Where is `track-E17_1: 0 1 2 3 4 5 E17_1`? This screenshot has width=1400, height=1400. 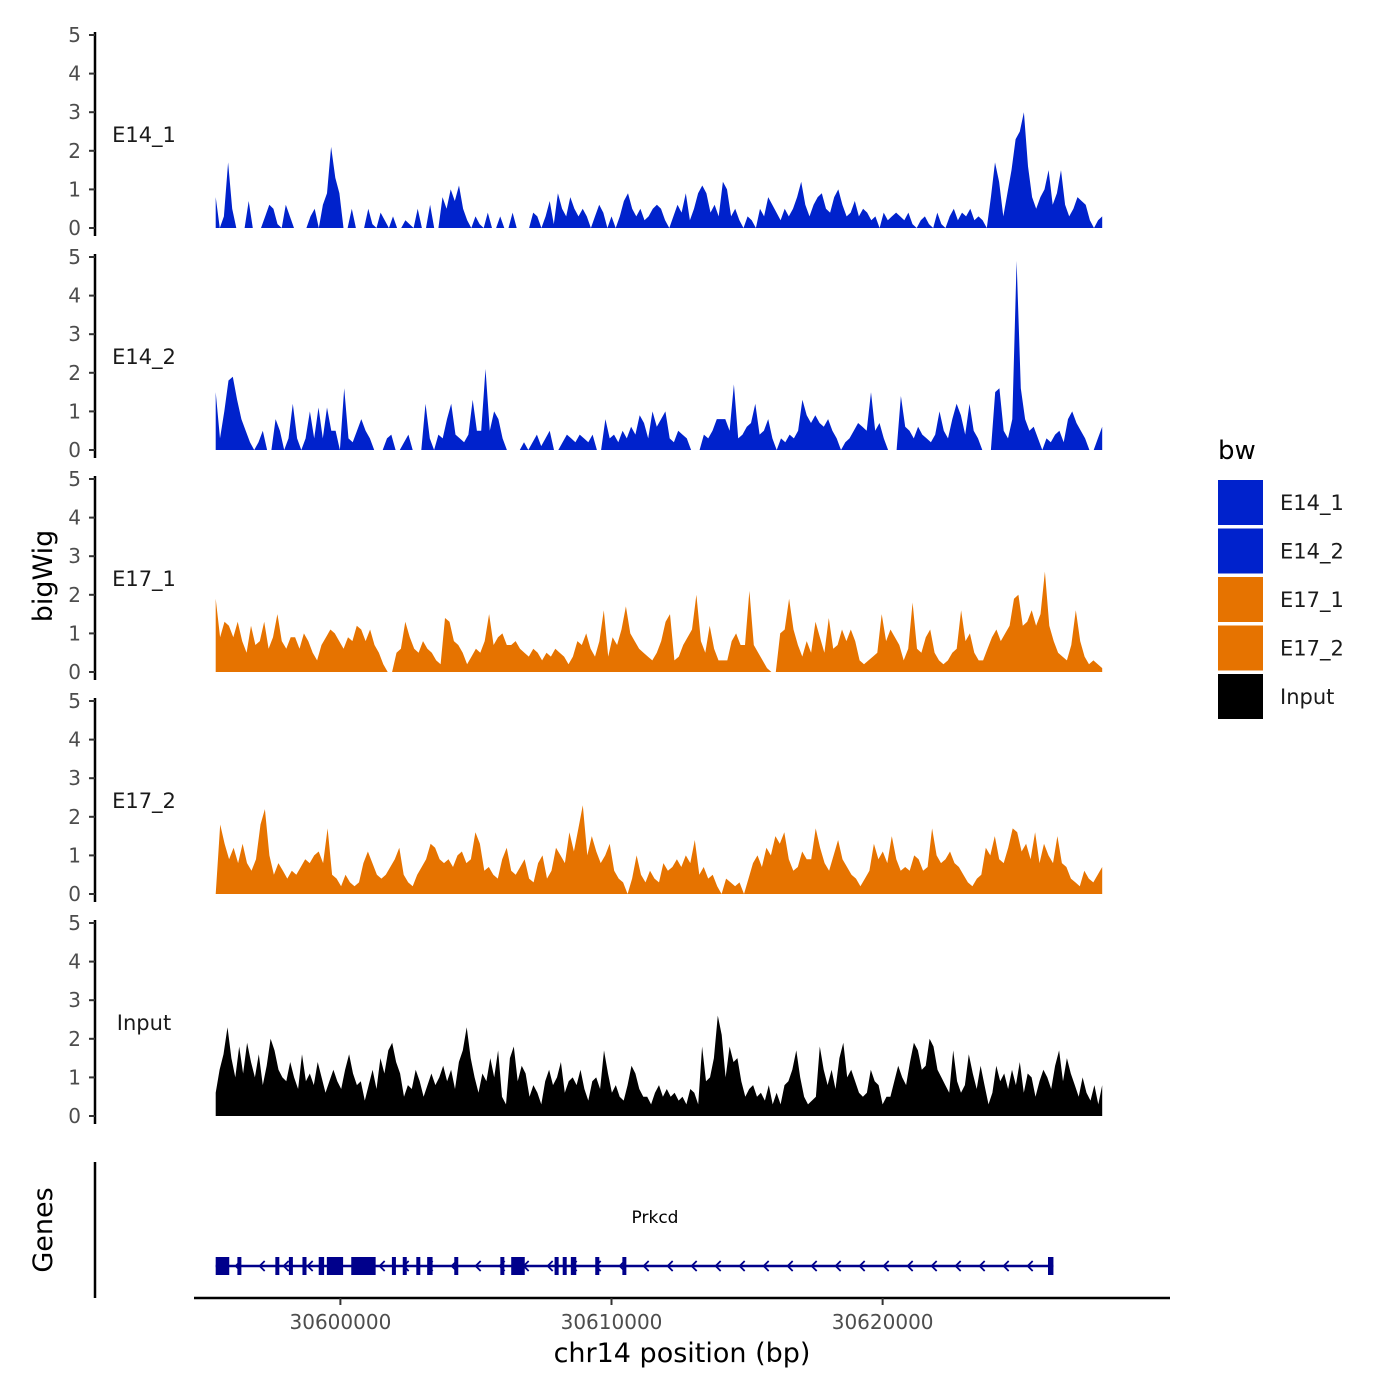 track-E17_1: 0 1 2 3 4 5 E17_1 is located at coordinates (585, 575).